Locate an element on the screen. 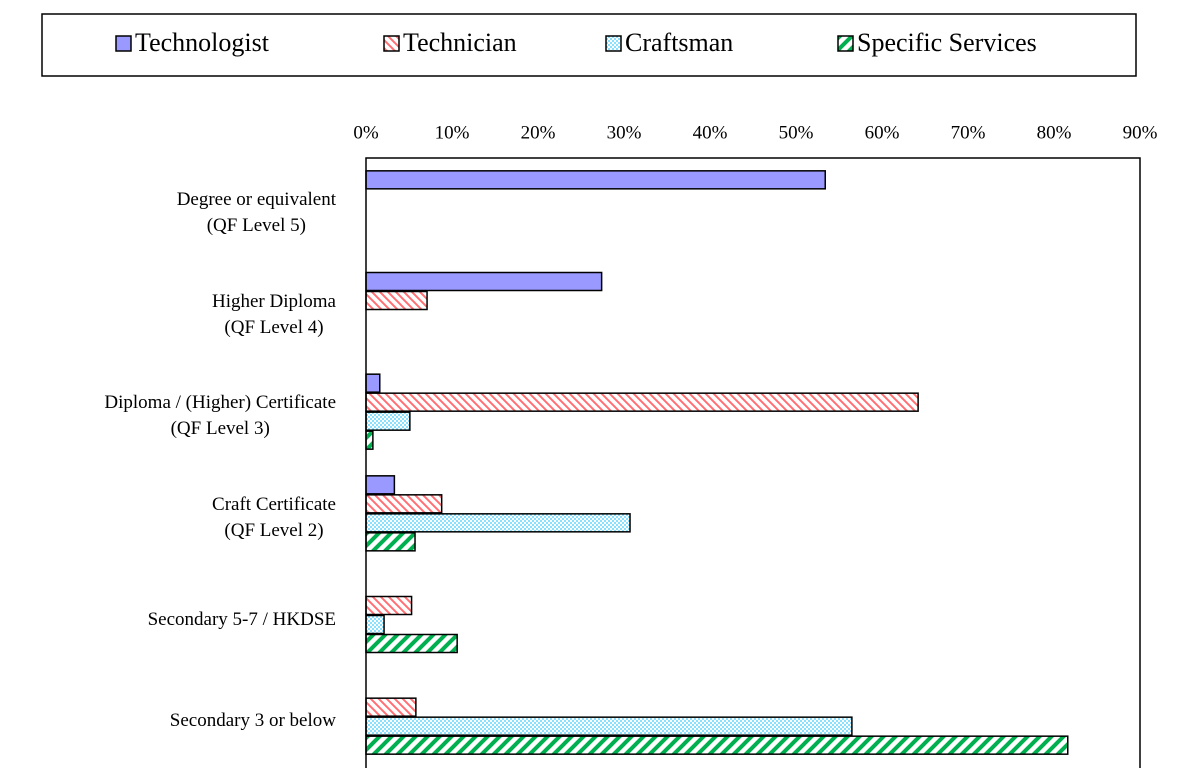 This screenshot has width=1178, height=768. x-tick-label: 70% is located at coordinates (968, 132).